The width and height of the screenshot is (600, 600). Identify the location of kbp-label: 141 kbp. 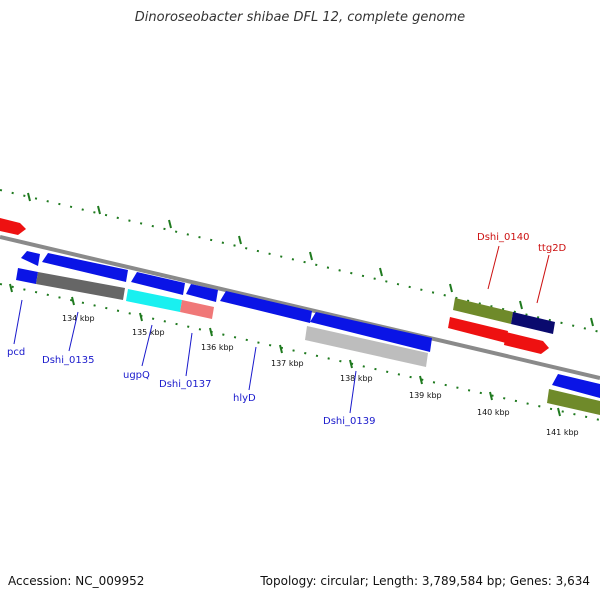
(562, 432).